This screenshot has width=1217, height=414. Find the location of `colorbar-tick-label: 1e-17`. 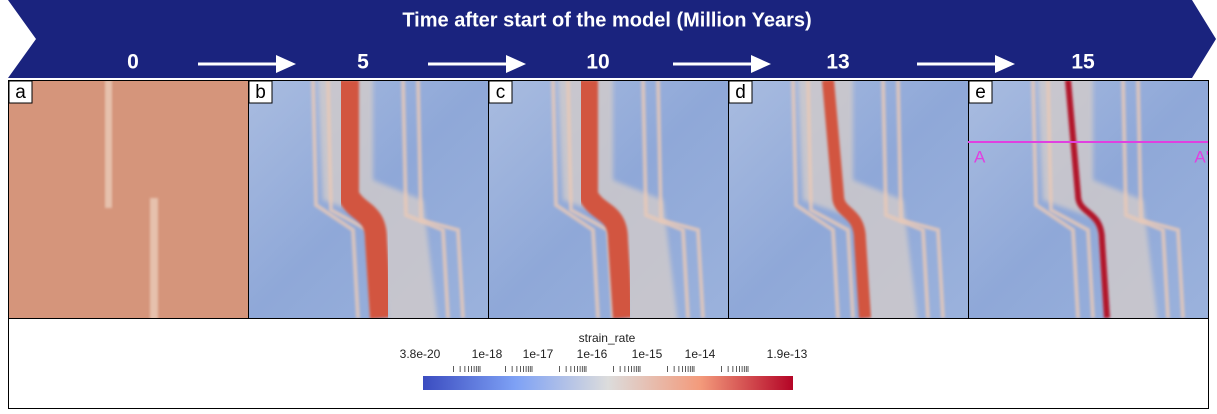

colorbar-tick-label: 1e-17 is located at coordinates (538, 354).